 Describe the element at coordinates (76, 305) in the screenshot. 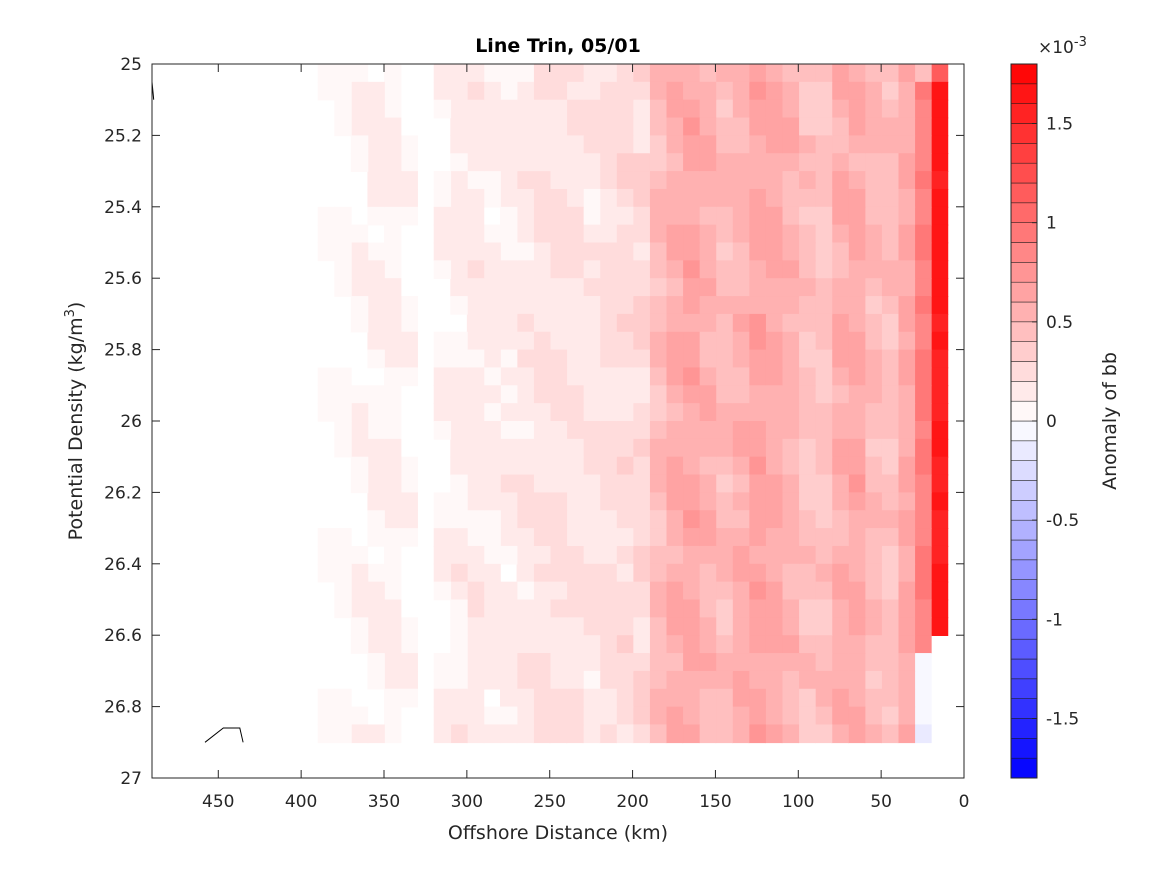

I see `y-axis-label-end: )` at that location.